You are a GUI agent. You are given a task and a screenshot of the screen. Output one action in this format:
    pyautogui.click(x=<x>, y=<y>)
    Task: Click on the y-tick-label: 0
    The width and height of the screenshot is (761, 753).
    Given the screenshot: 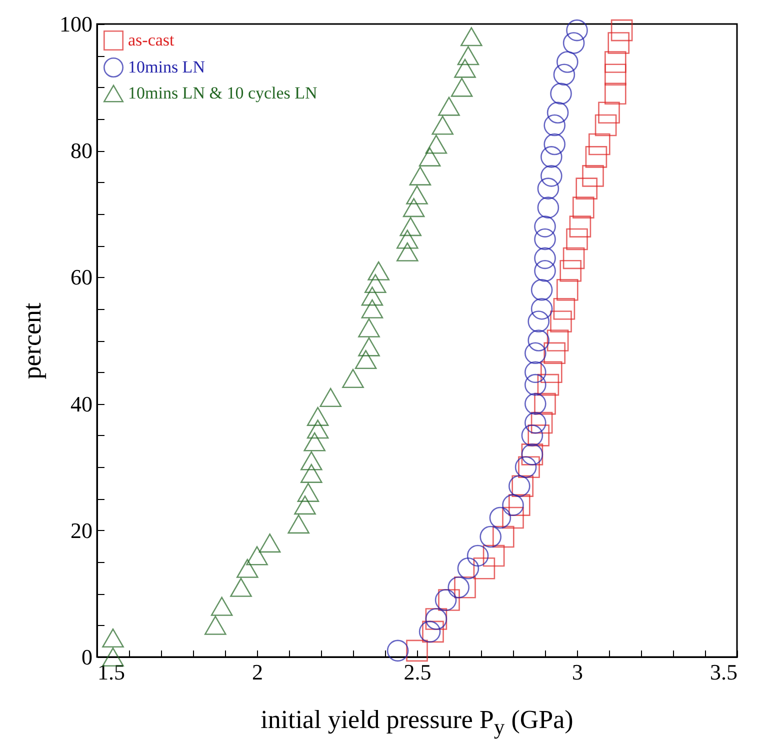 What is the action you would take?
    pyautogui.click(x=87, y=657)
    